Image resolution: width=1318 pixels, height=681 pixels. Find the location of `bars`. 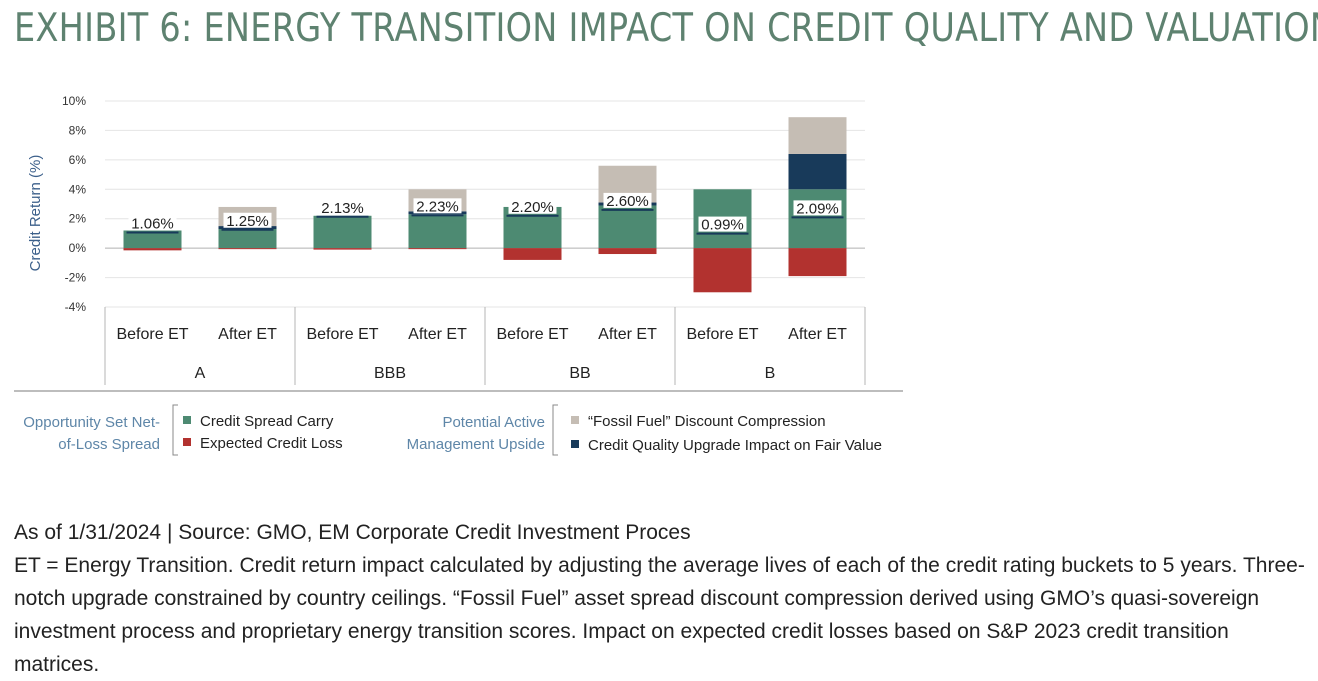

bars is located at coordinates (485, 205).